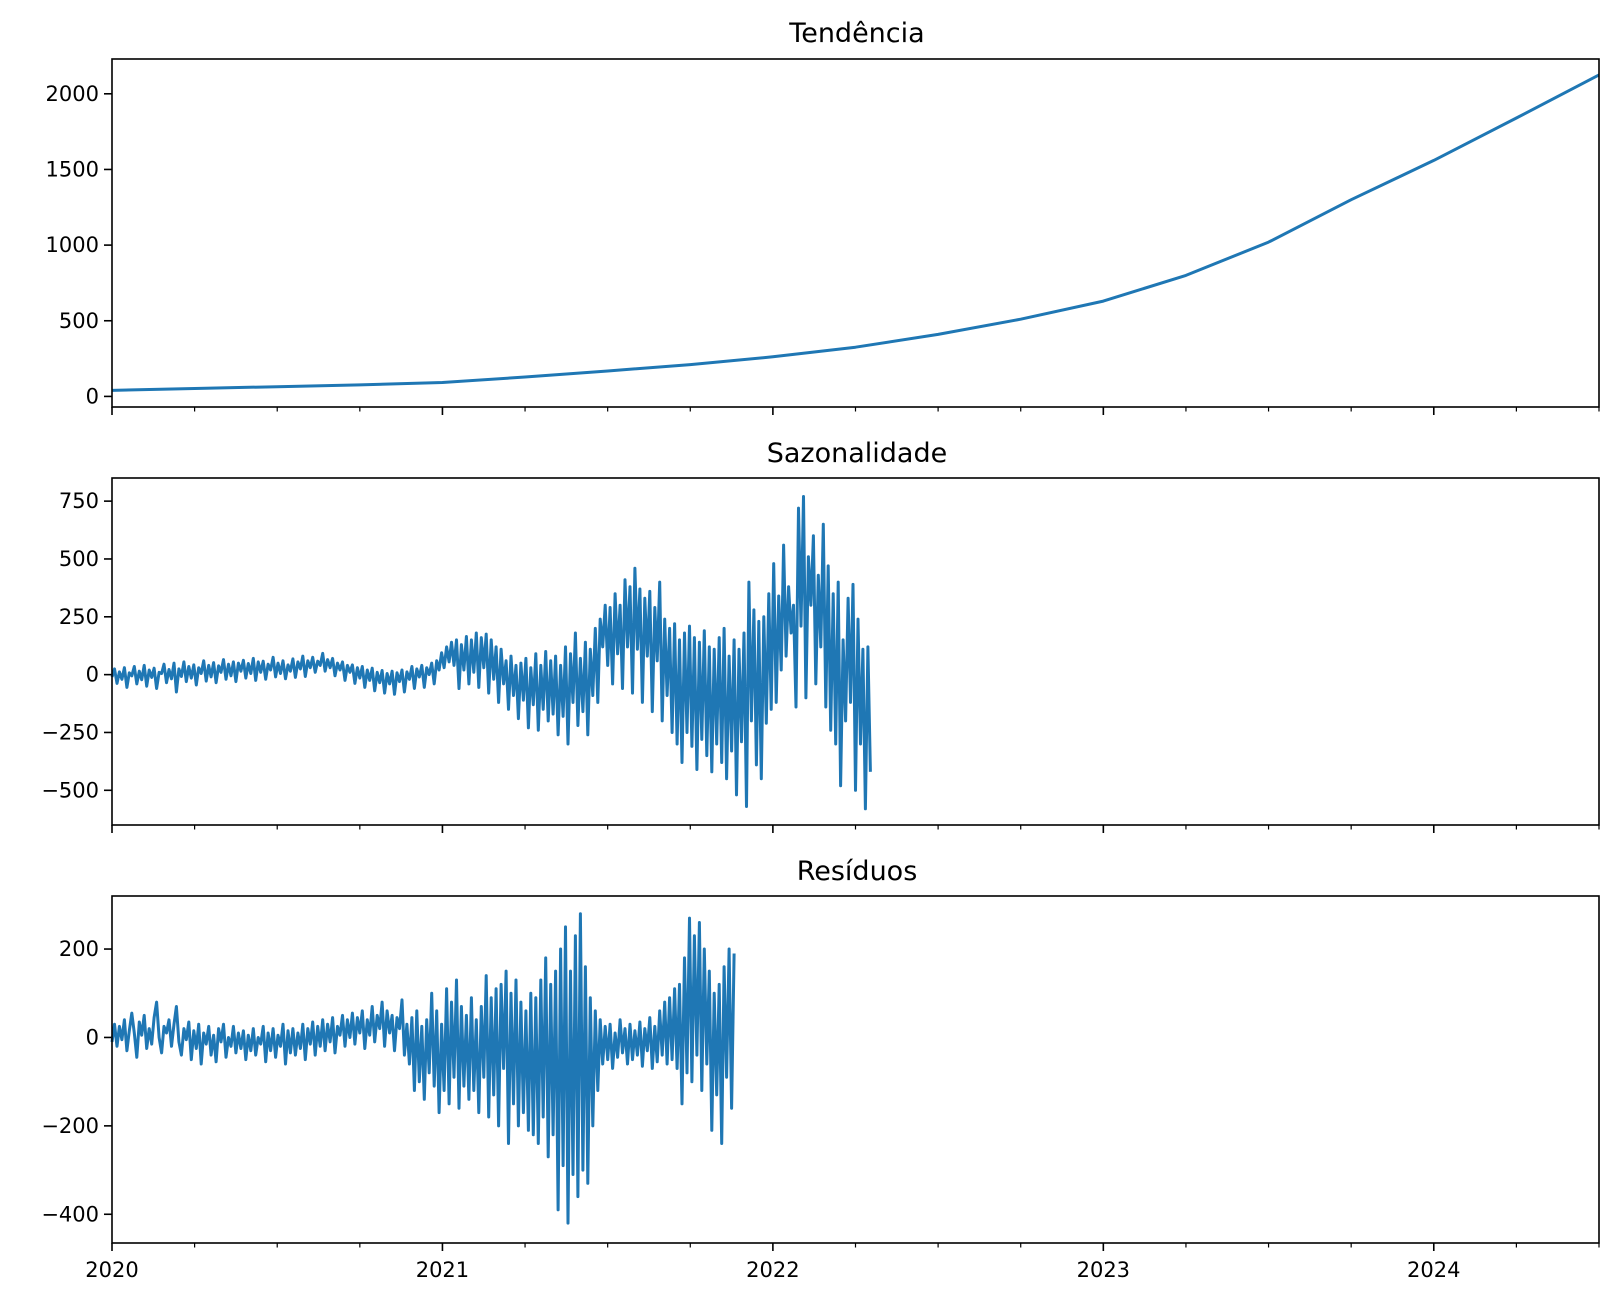 The image size is (1618, 1305). Describe the element at coordinates (857, 871) in the screenshot. I see `panel-title-residual: Resíduos` at that location.